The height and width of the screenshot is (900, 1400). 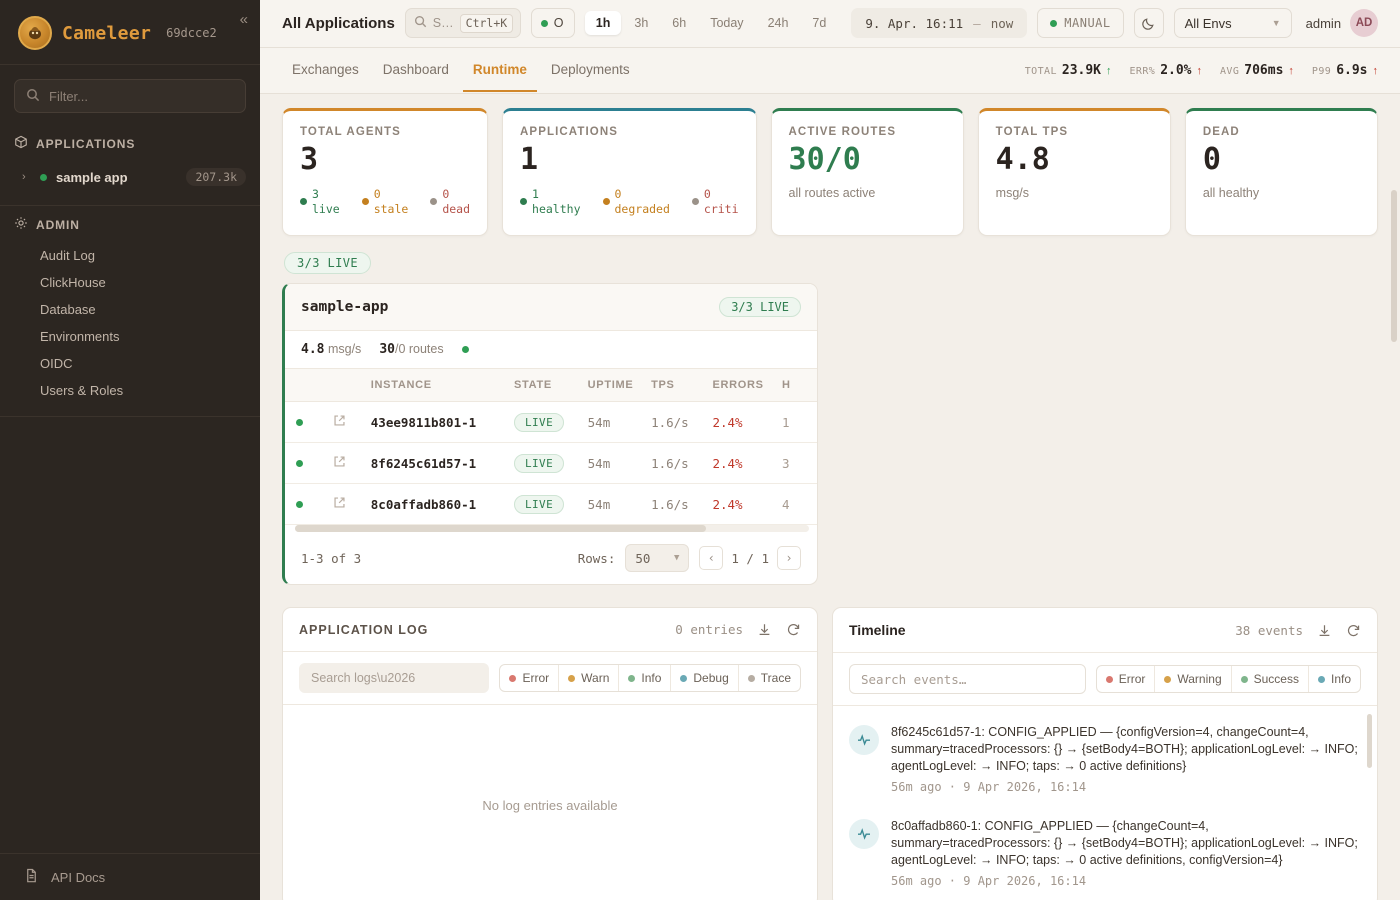 What do you see at coordinates (415, 70) in the screenshot?
I see `tab-dashboard: Dashboard` at bounding box center [415, 70].